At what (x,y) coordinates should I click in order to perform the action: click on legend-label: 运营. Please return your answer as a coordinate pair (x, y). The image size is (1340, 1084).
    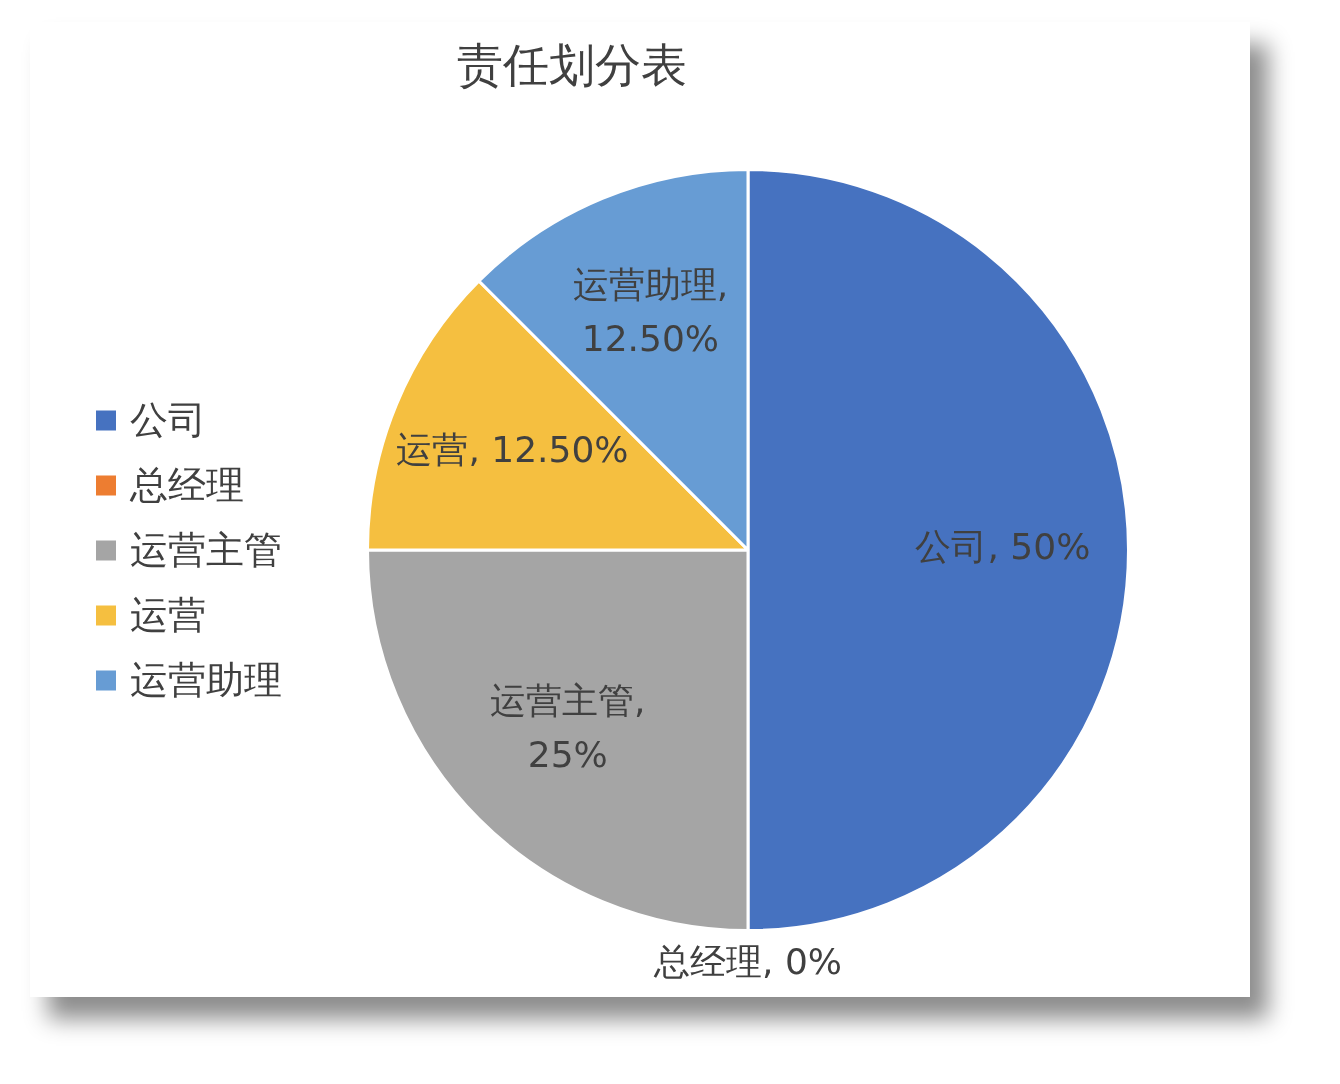
    Looking at the image, I should click on (168, 615).